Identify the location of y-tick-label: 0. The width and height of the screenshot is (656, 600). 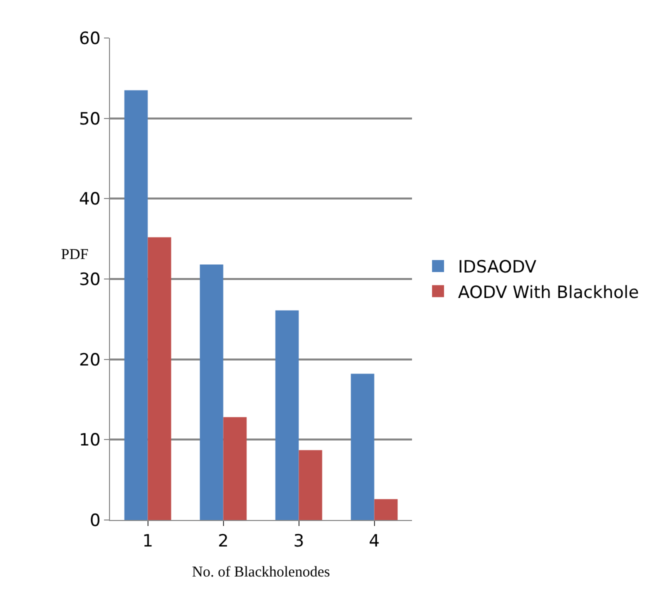
(95, 520).